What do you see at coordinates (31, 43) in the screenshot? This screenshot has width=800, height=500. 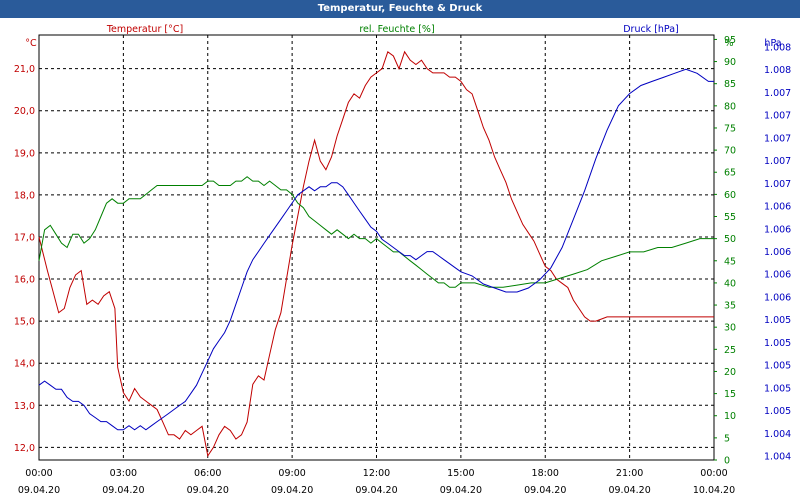 I see `temperature-unit: °C` at bounding box center [31, 43].